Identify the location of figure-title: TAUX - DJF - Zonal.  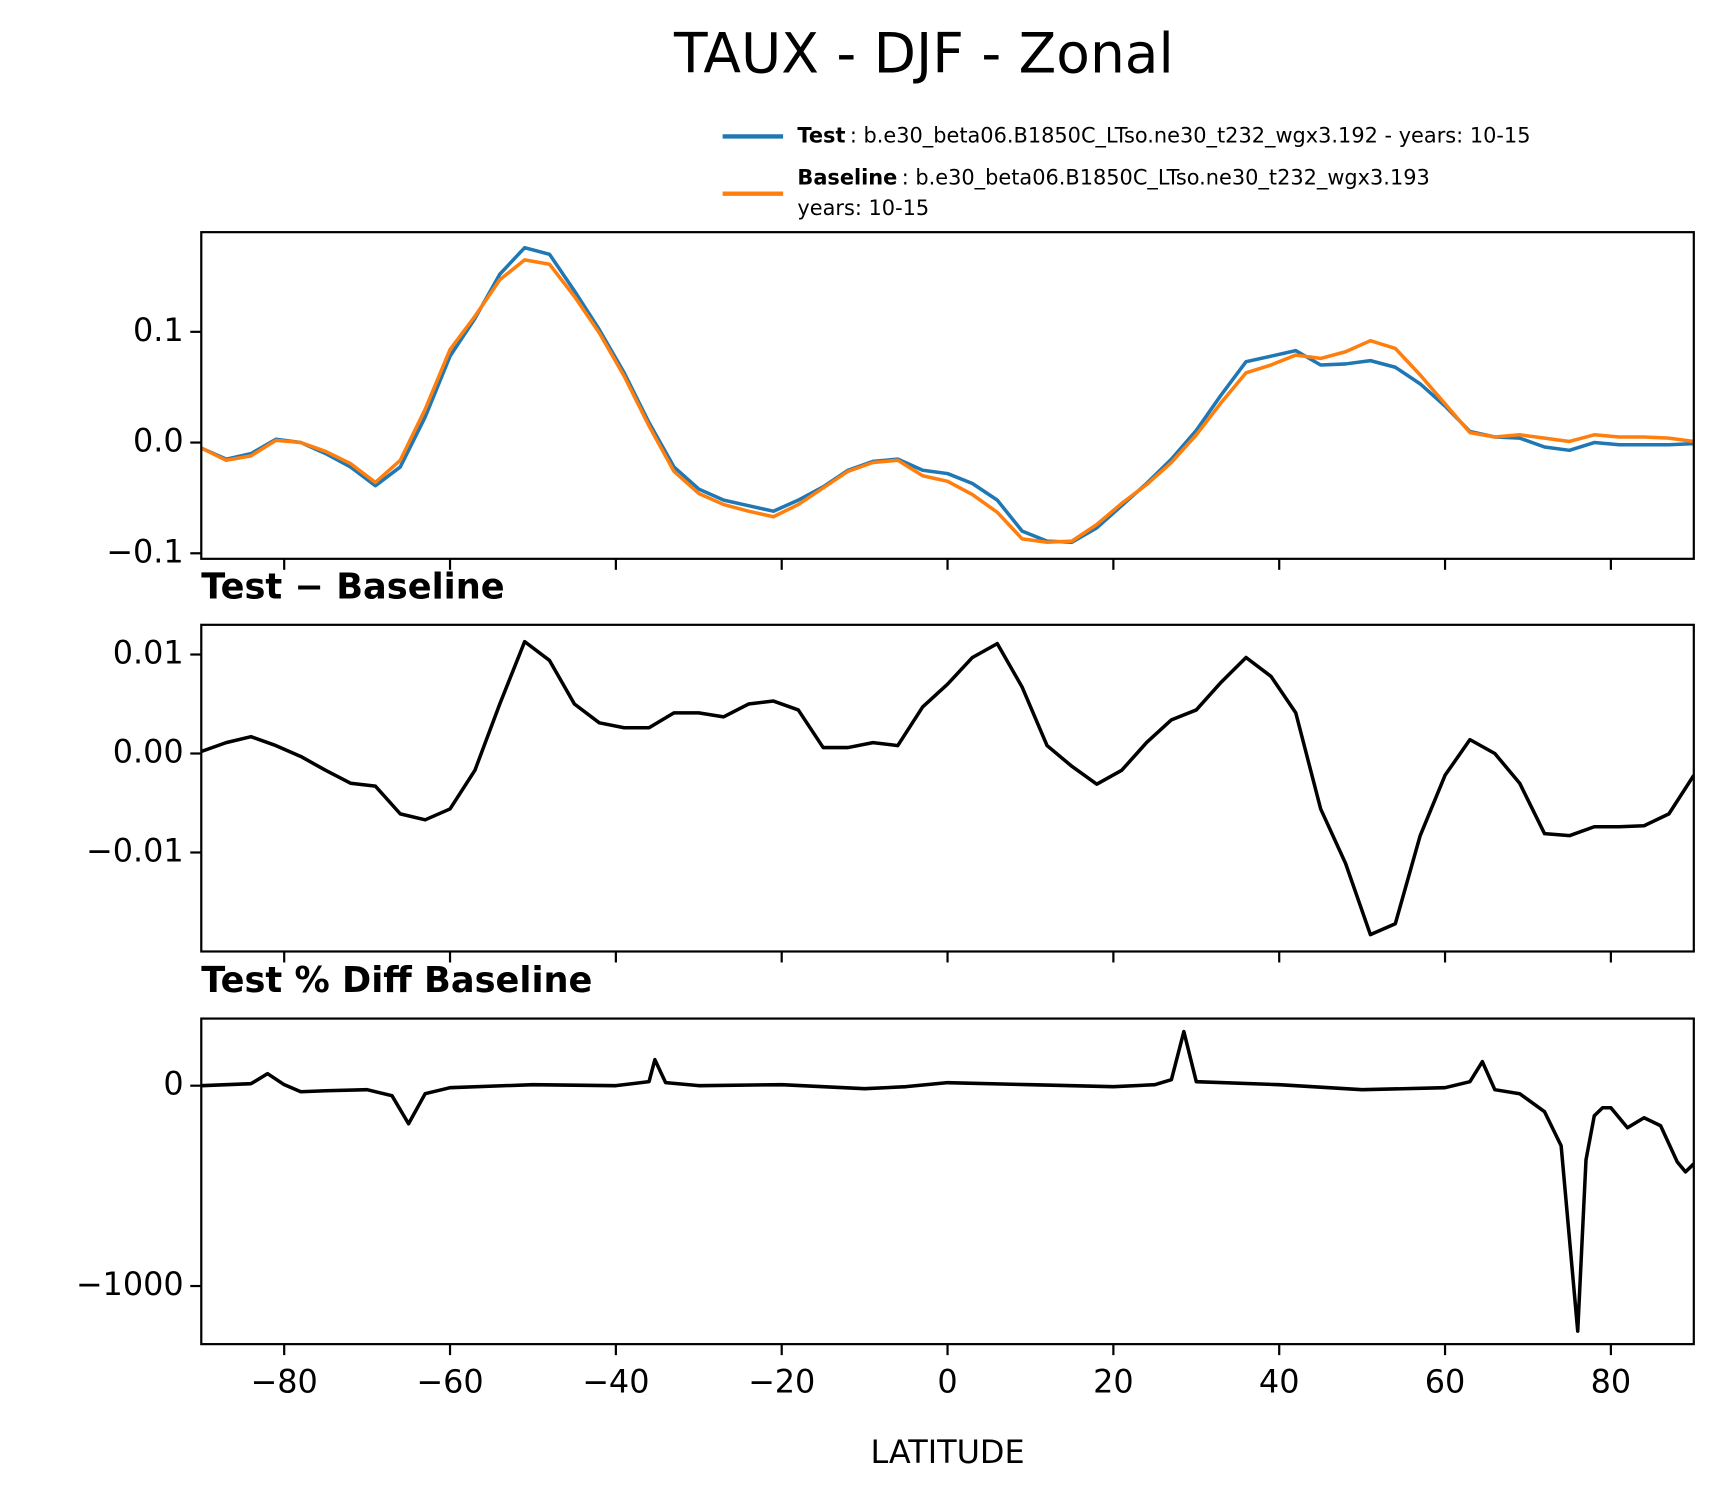
(923, 53).